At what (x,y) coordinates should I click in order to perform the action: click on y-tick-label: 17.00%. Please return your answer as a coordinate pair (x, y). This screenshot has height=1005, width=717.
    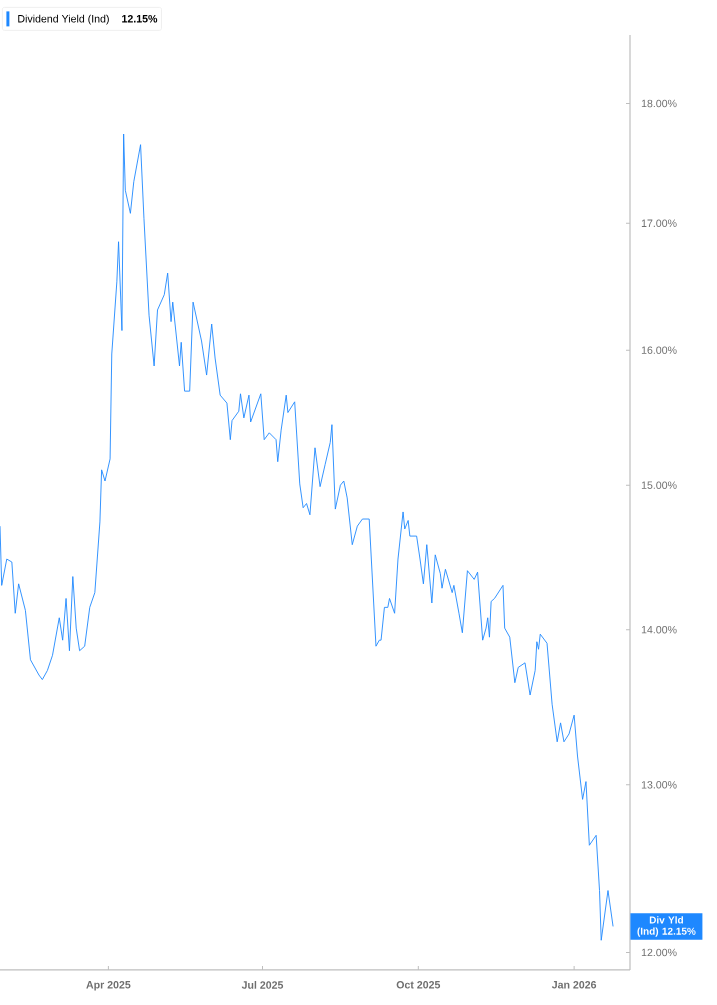
    Looking at the image, I should click on (659, 223).